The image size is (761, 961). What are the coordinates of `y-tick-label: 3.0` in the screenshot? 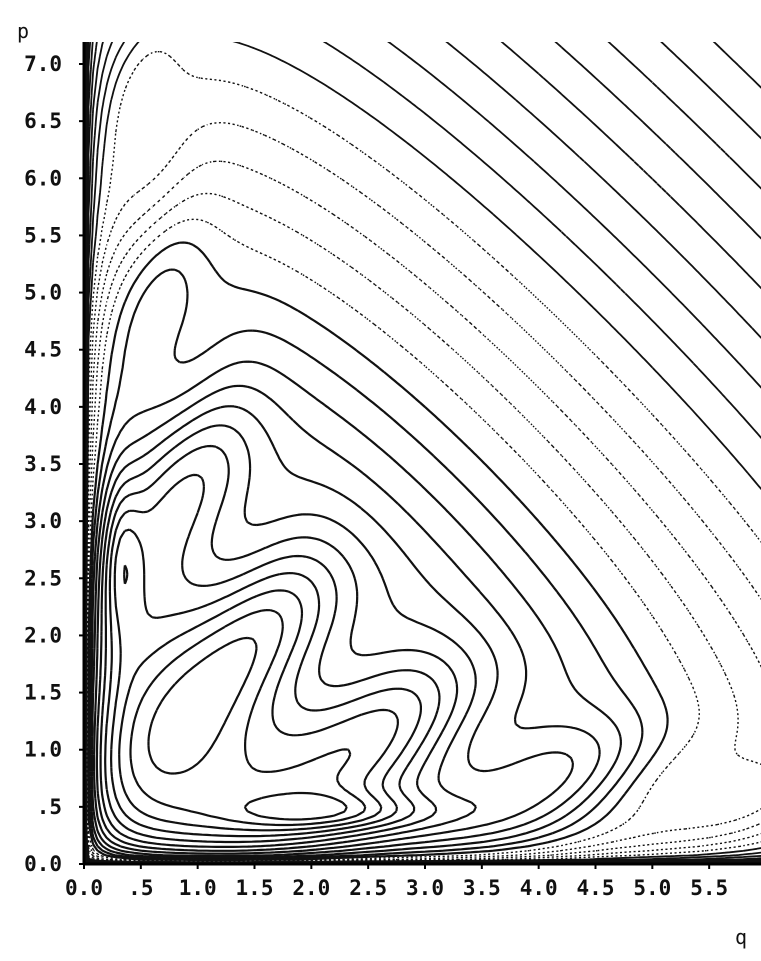 It's located at (43, 521).